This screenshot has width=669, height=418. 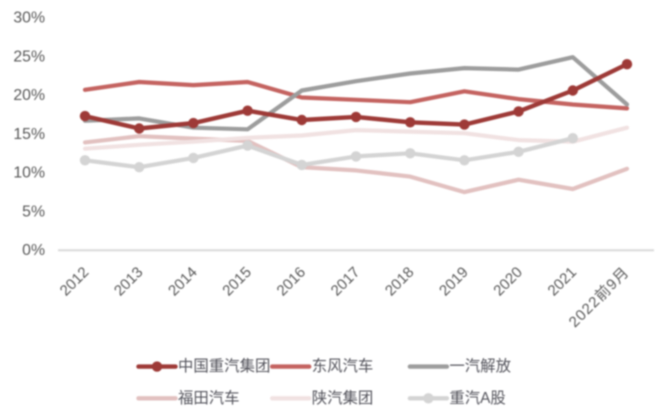 What do you see at coordinates (29, 56) in the screenshot?
I see `svg-text: 25%` at bounding box center [29, 56].